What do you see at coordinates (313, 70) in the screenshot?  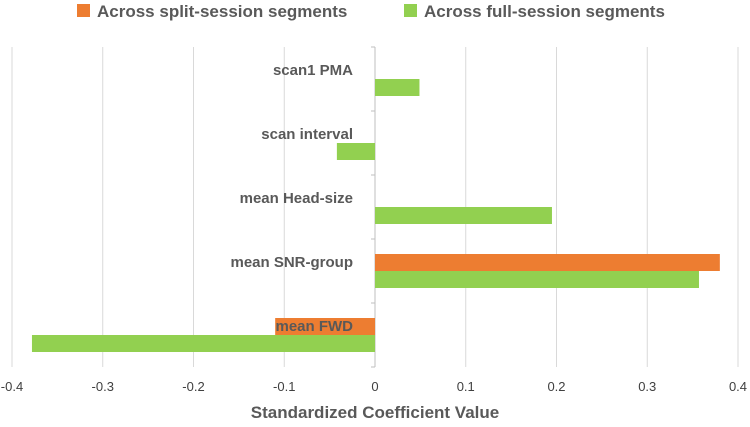 I see `category-label: scan1 PMA` at bounding box center [313, 70].